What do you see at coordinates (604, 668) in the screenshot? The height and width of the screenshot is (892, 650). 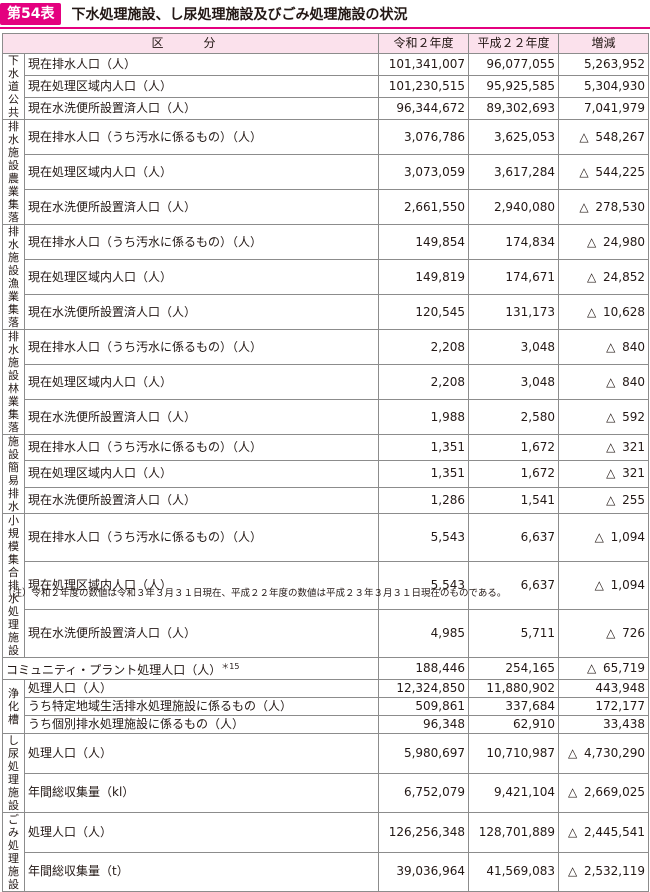 I see `value-change: △ 65,719` at bounding box center [604, 668].